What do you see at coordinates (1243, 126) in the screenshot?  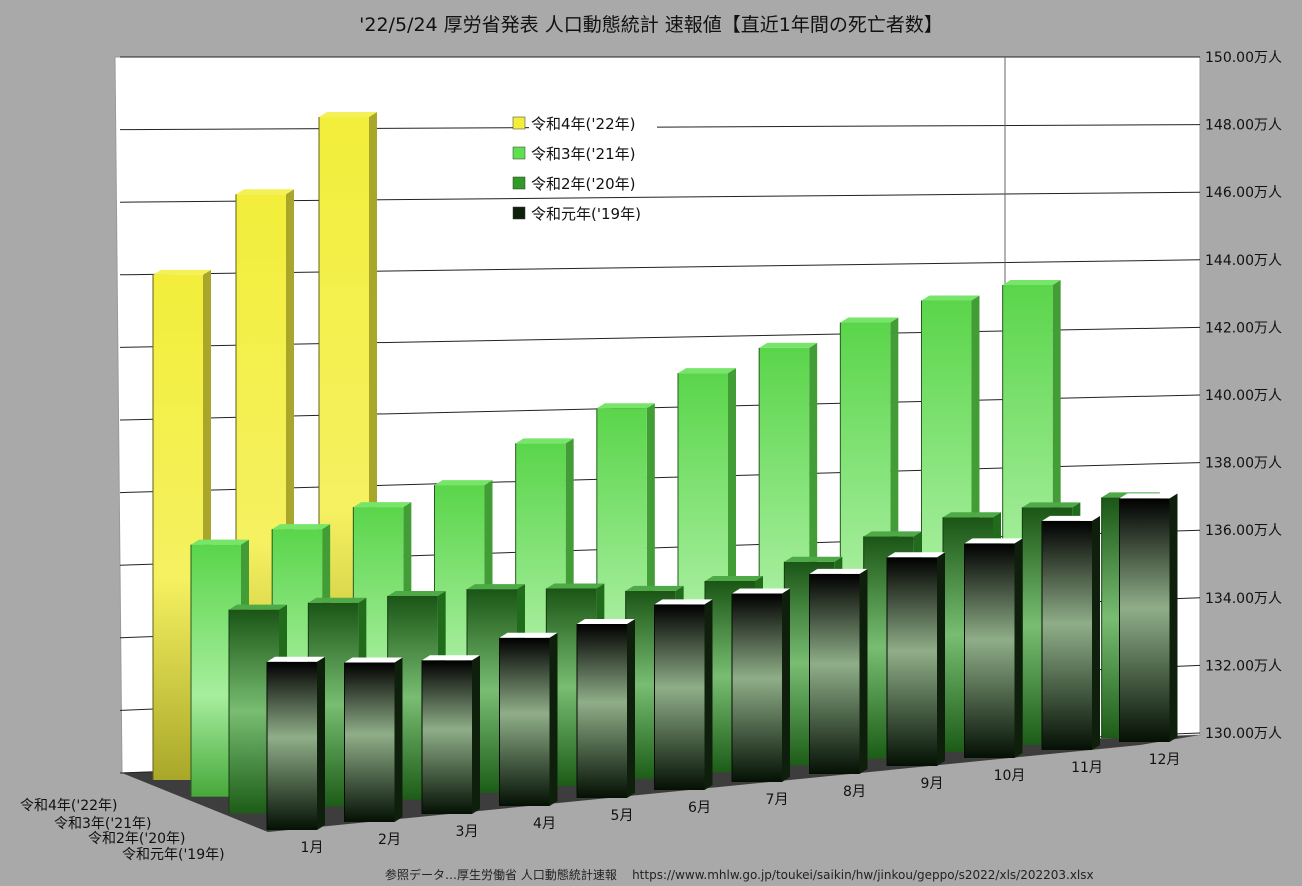 I see `y-tick-label: 148.00万人` at bounding box center [1243, 126].